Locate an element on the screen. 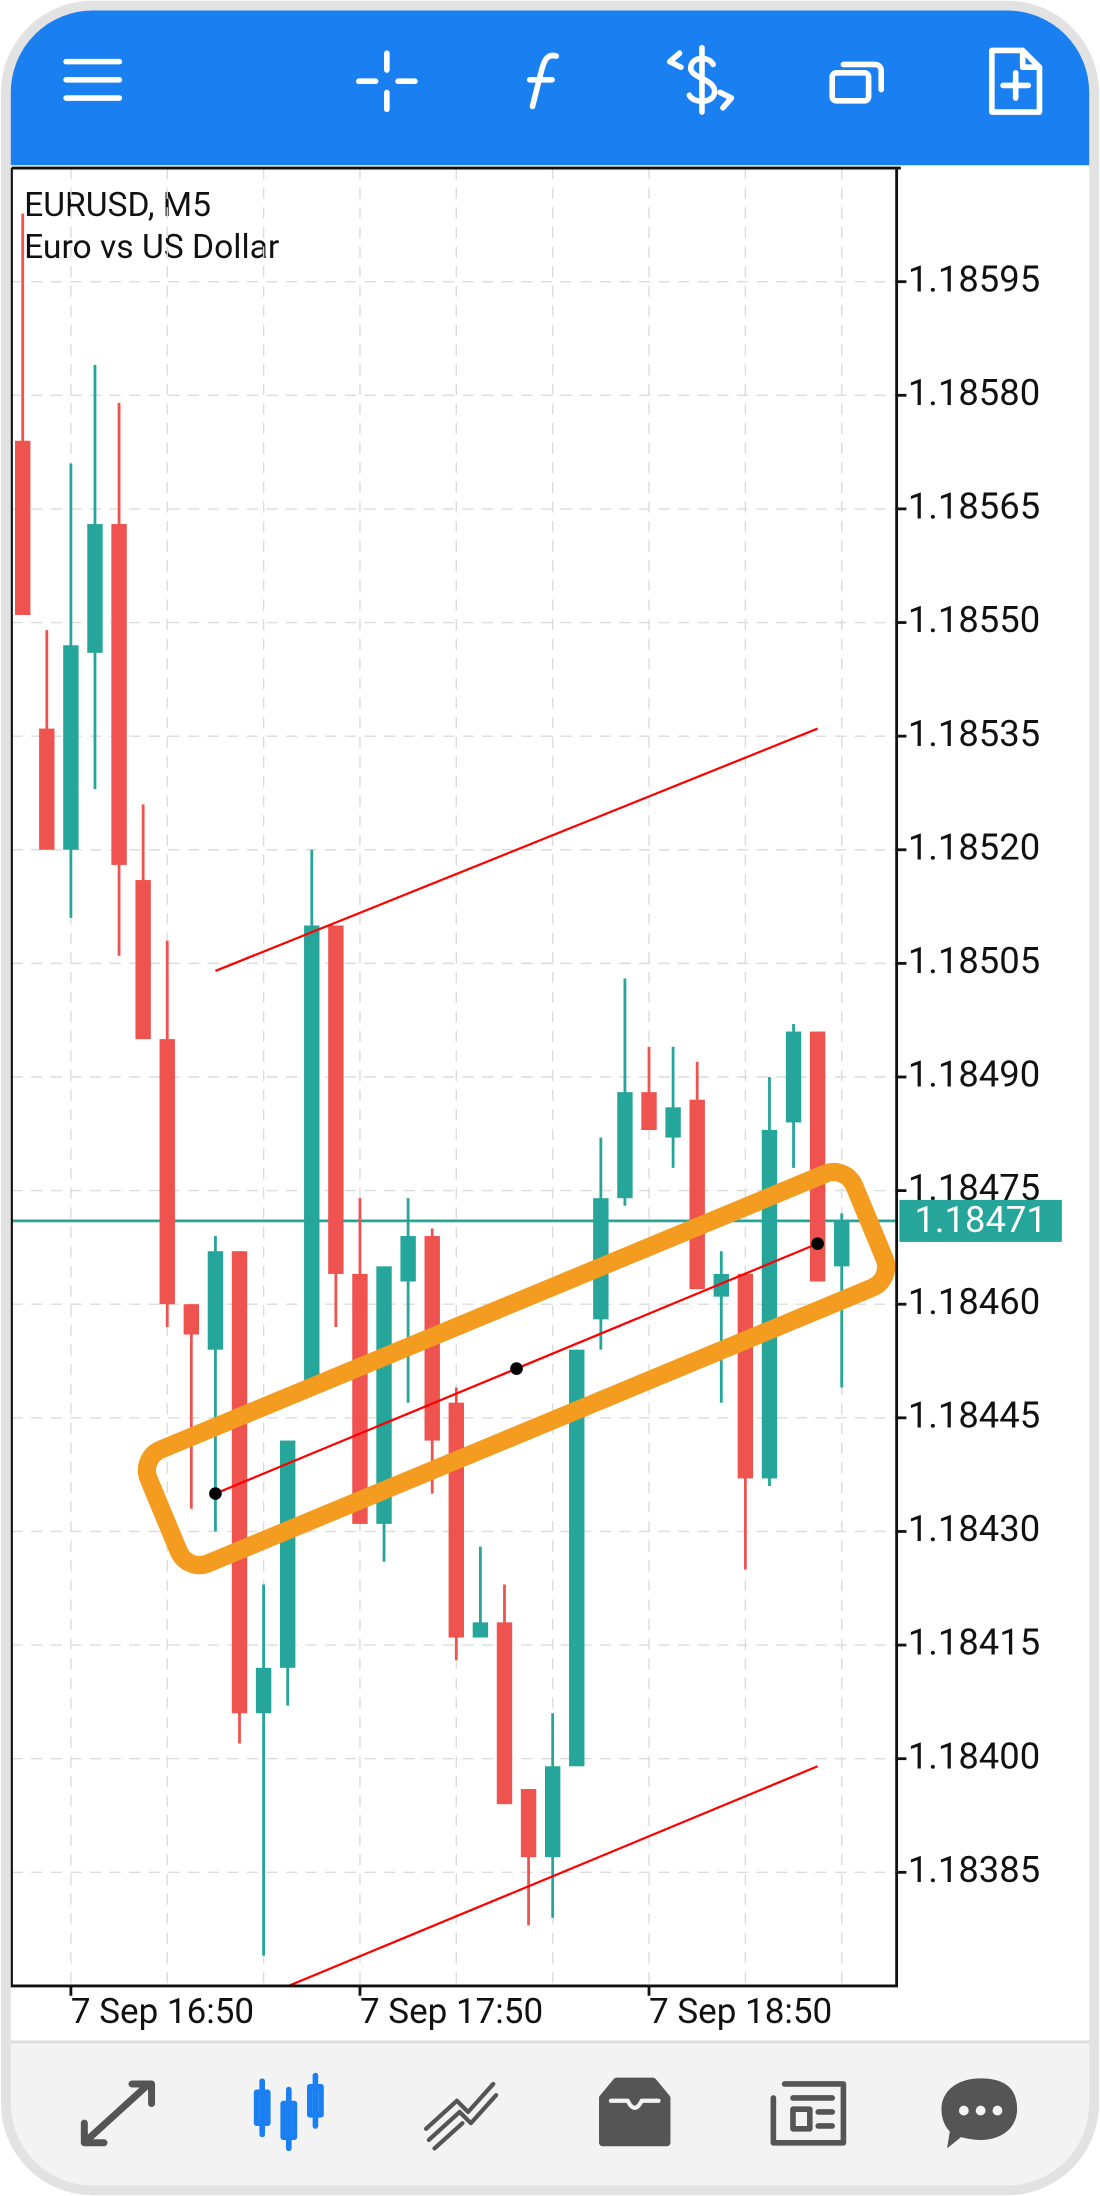  new-order-button is located at coordinates (1016, 81).